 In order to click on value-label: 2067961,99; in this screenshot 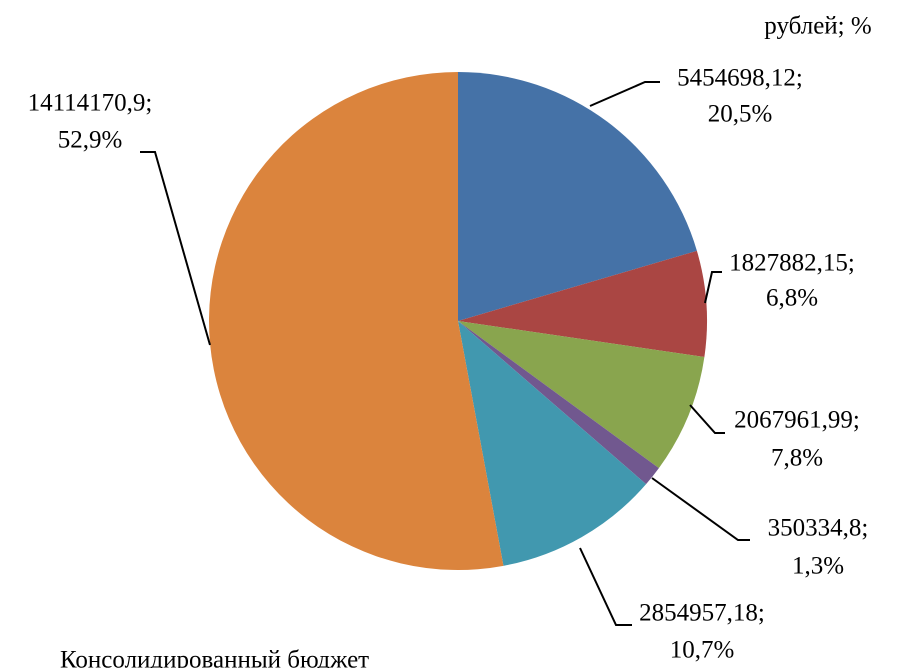, I will do `click(797, 420)`.